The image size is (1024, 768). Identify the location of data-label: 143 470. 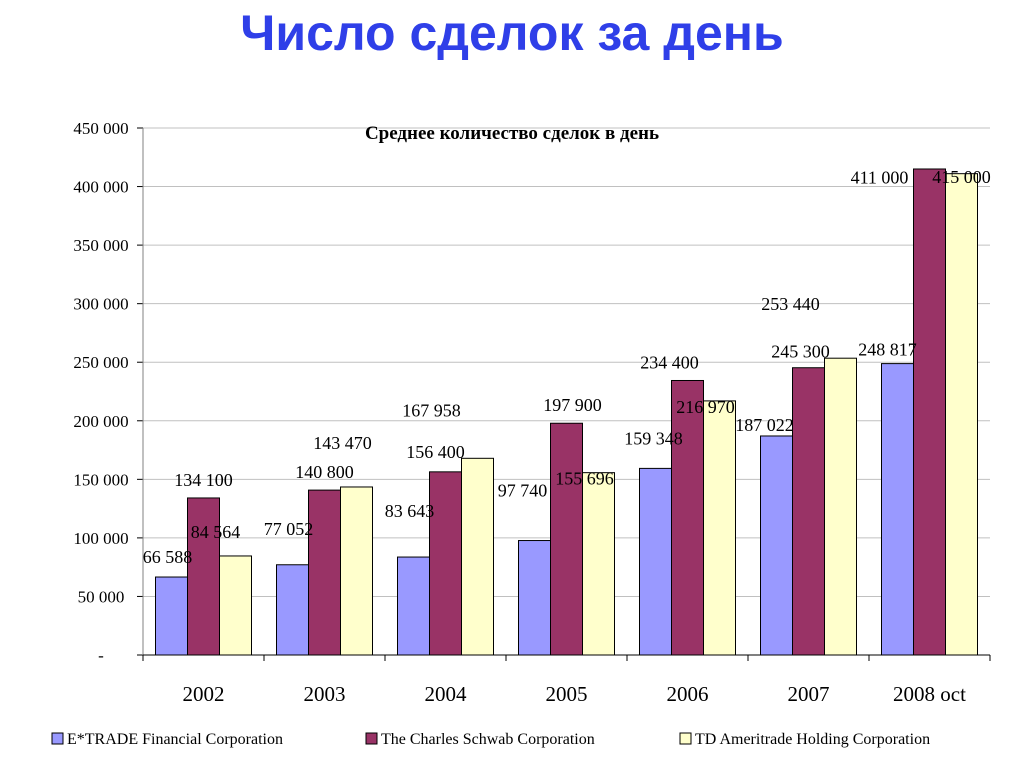
(342, 443).